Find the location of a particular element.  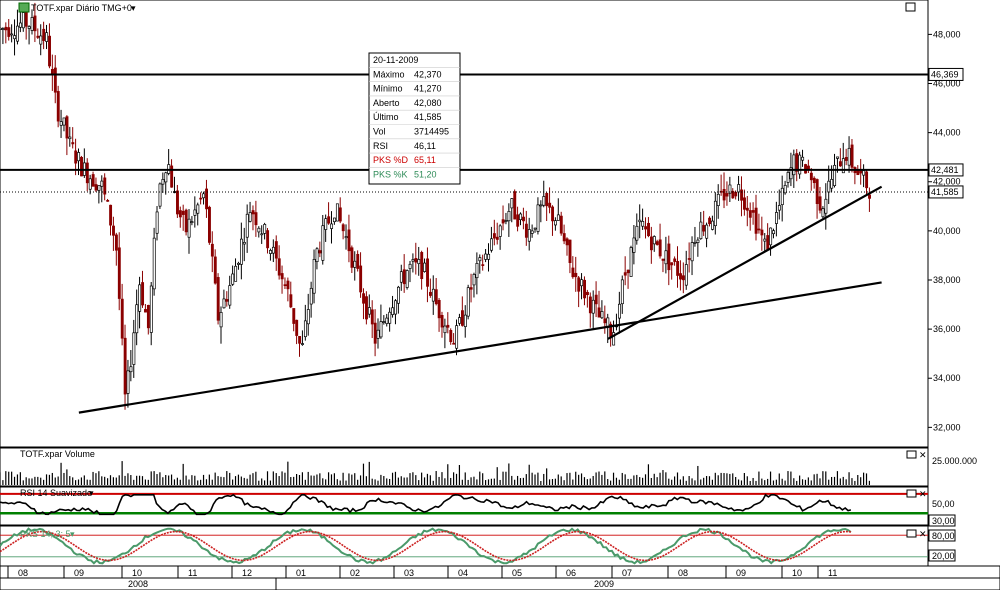

info-row-value: 41,270 is located at coordinates (428, 89).